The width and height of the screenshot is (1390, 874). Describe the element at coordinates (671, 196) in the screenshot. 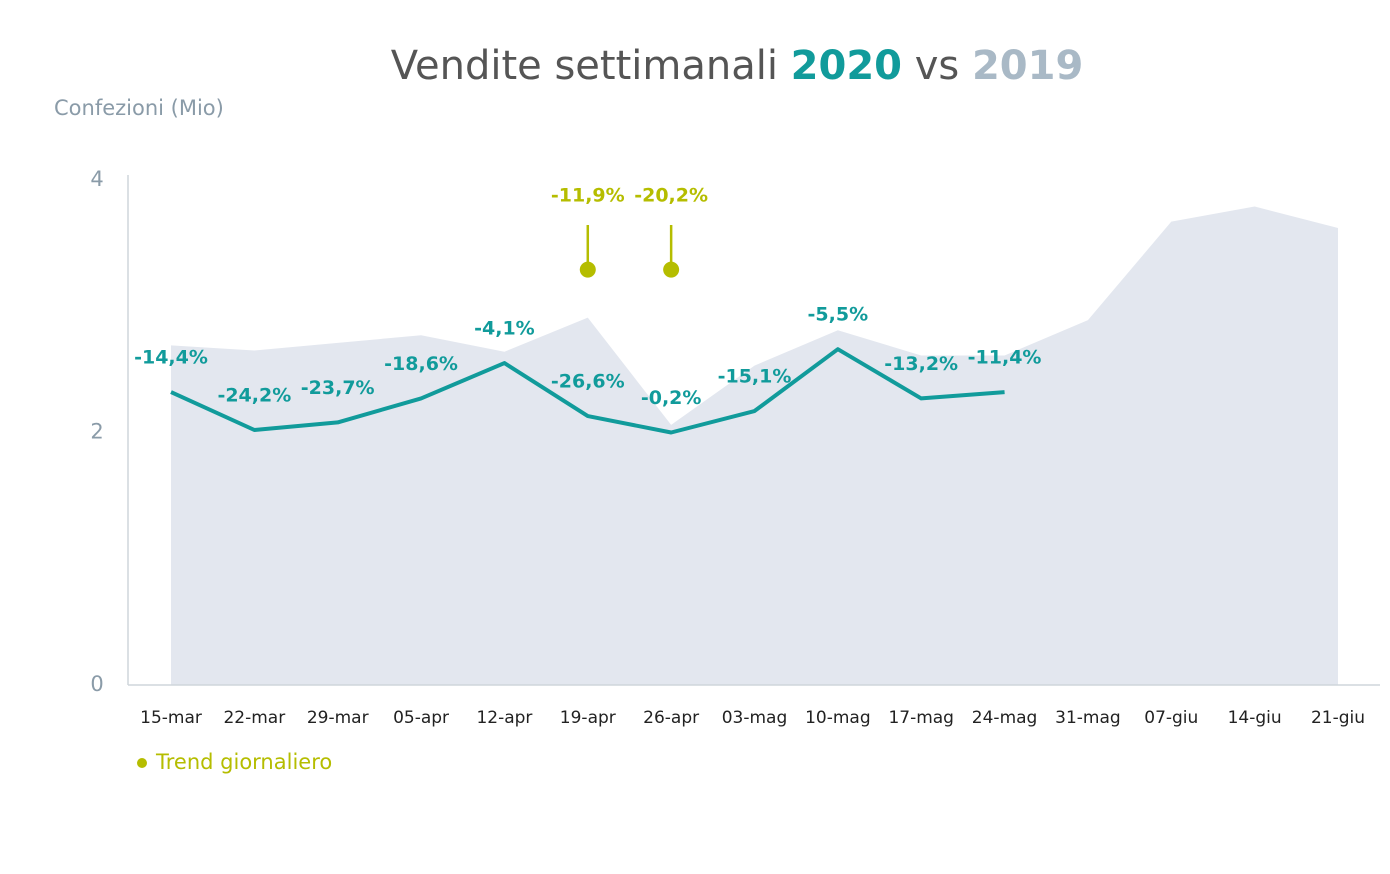

I see `trend-label: -20,2%` at that location.